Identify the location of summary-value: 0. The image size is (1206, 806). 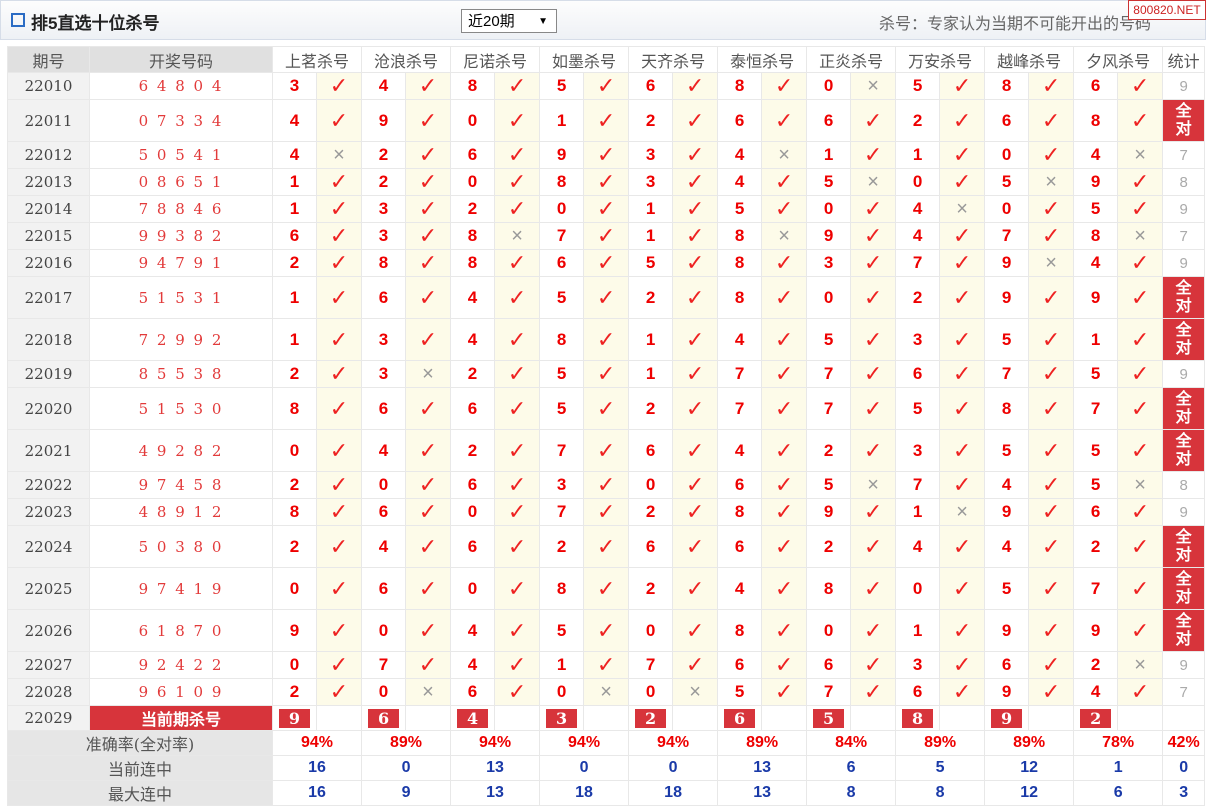
(406, 768).